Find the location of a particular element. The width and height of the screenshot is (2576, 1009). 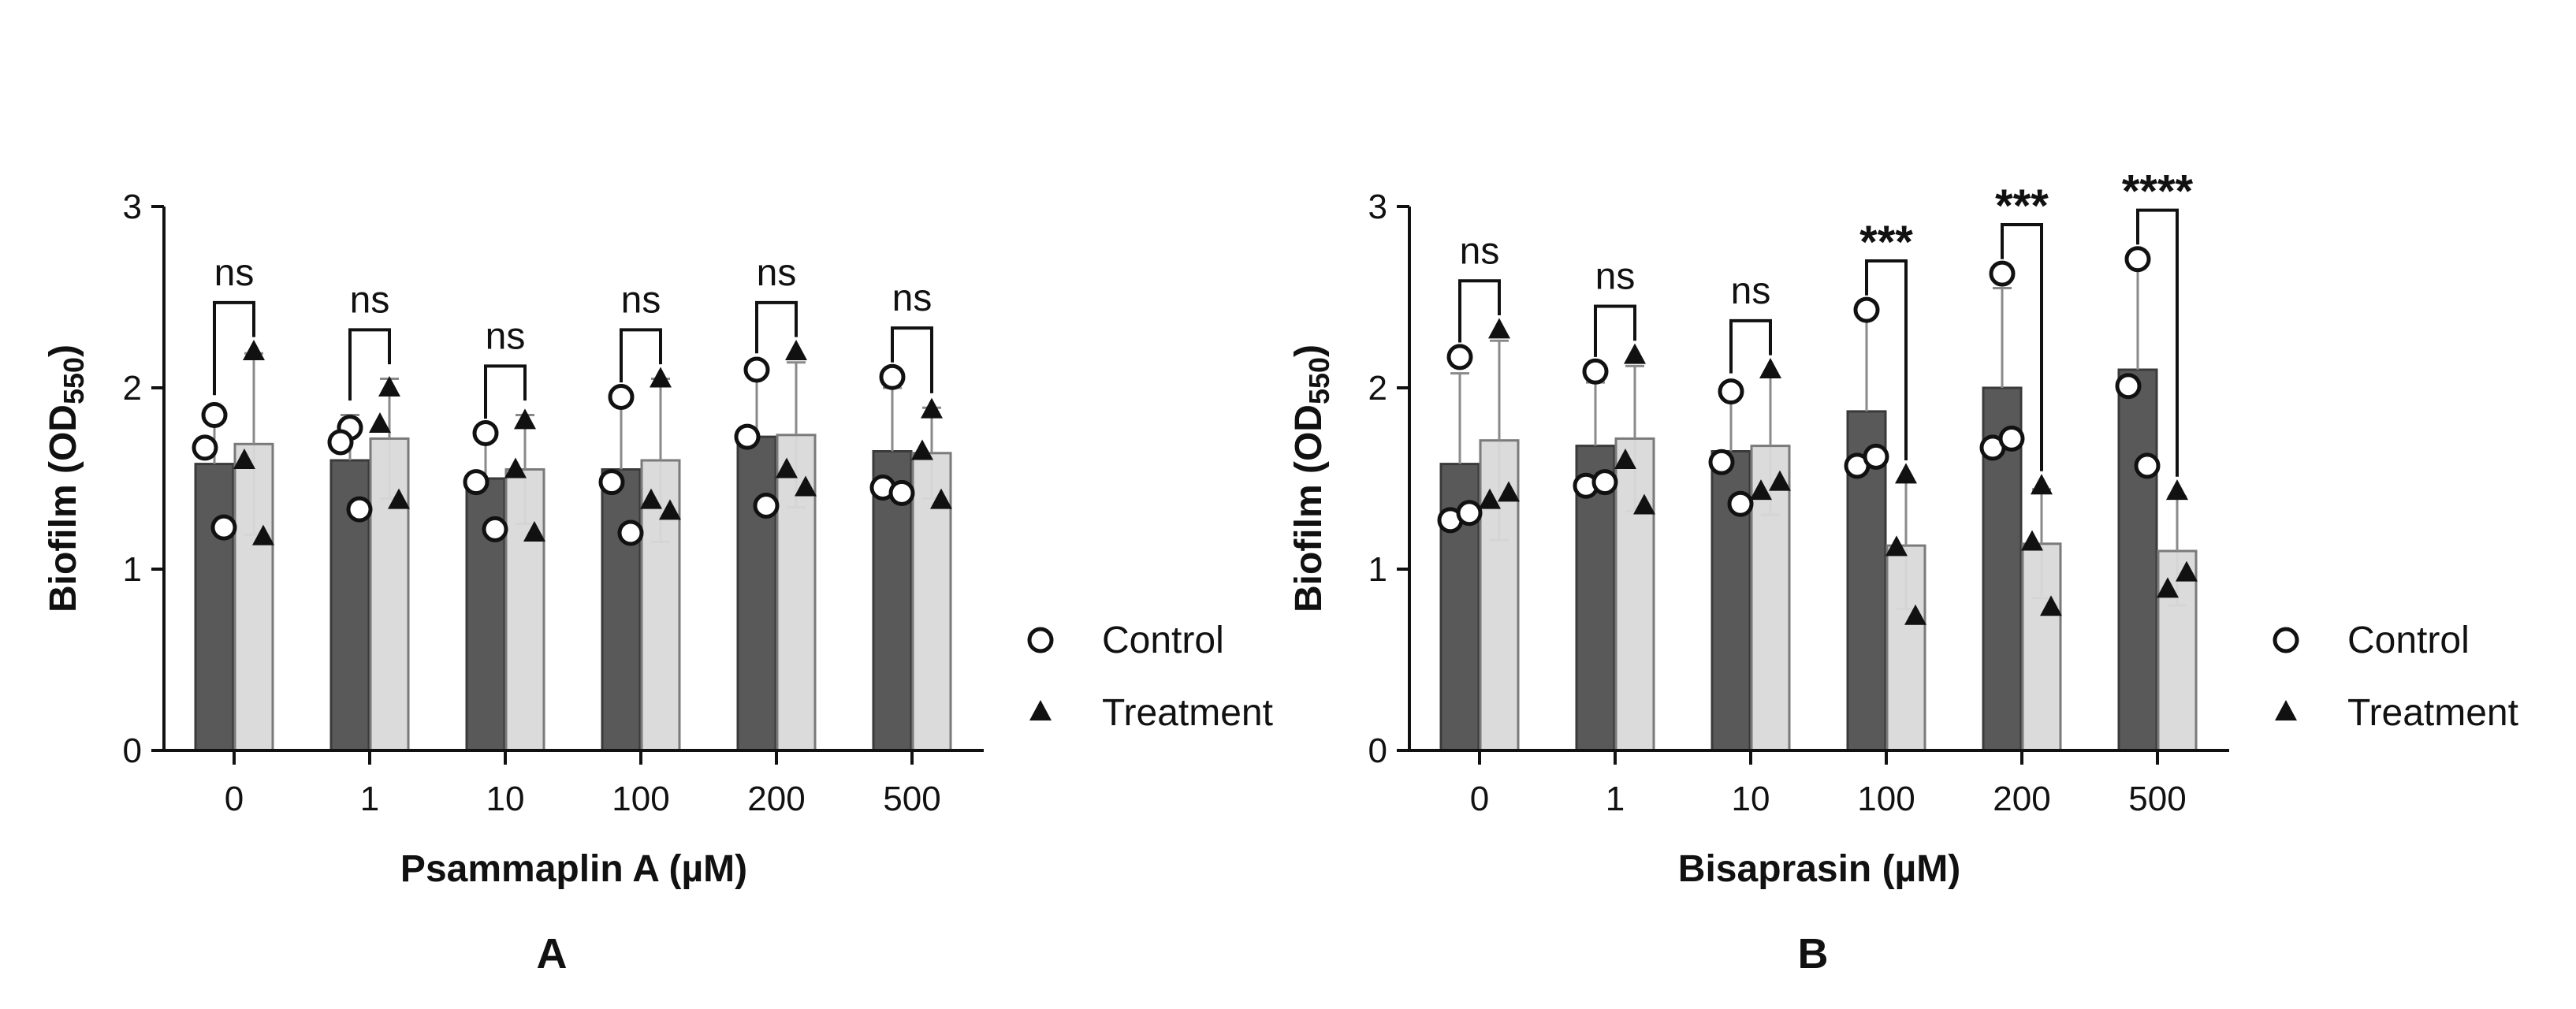

x-axis-title: Psammaplin A (µM) is located at coordinates (573, 869).